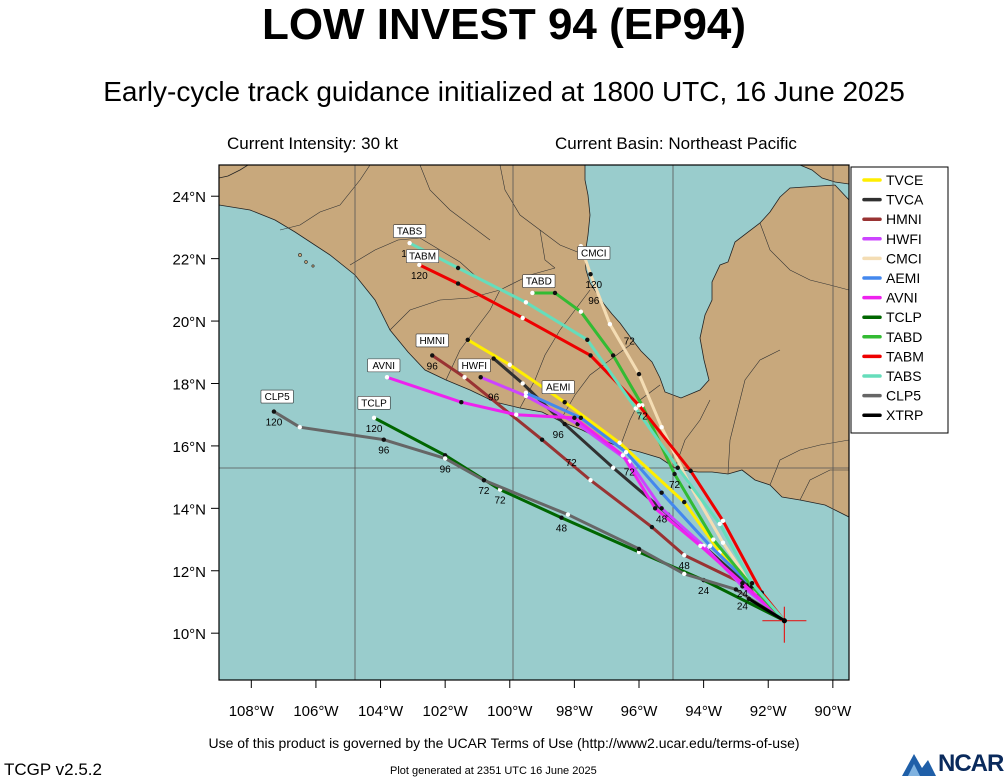  What do you see at coordinates (919, 765) in the screenshot?
I see `ncar-logo-icon` at bounding box center [919, 765].